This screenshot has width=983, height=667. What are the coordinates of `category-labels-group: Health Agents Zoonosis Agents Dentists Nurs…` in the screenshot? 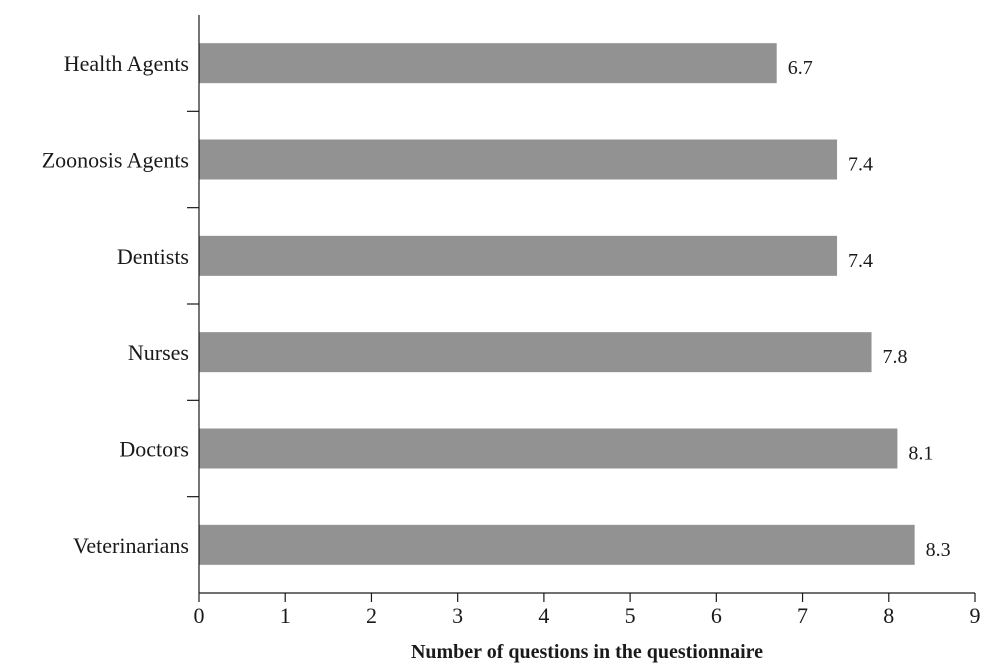 It's located at (115, 304).